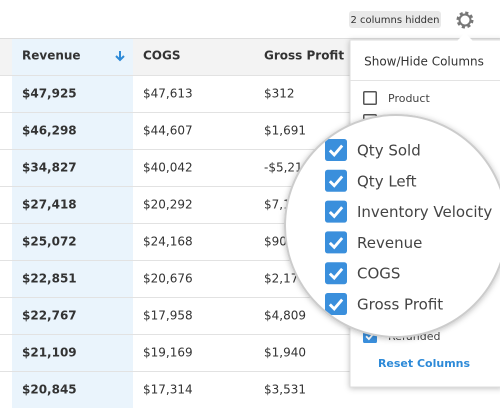  I want to click on reset-columns: Reset Columns, so click(424, 363).